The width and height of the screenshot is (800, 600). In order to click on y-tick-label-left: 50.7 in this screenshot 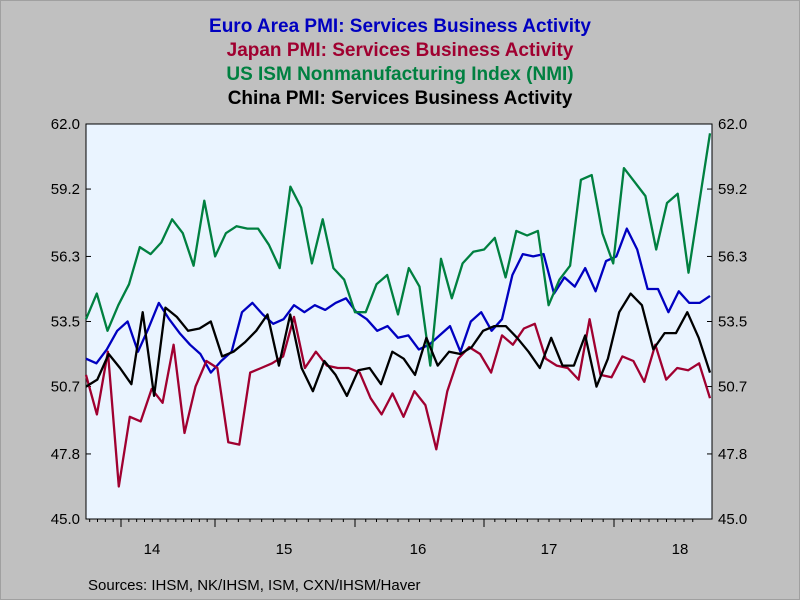, I will do `click(65, 387)`.